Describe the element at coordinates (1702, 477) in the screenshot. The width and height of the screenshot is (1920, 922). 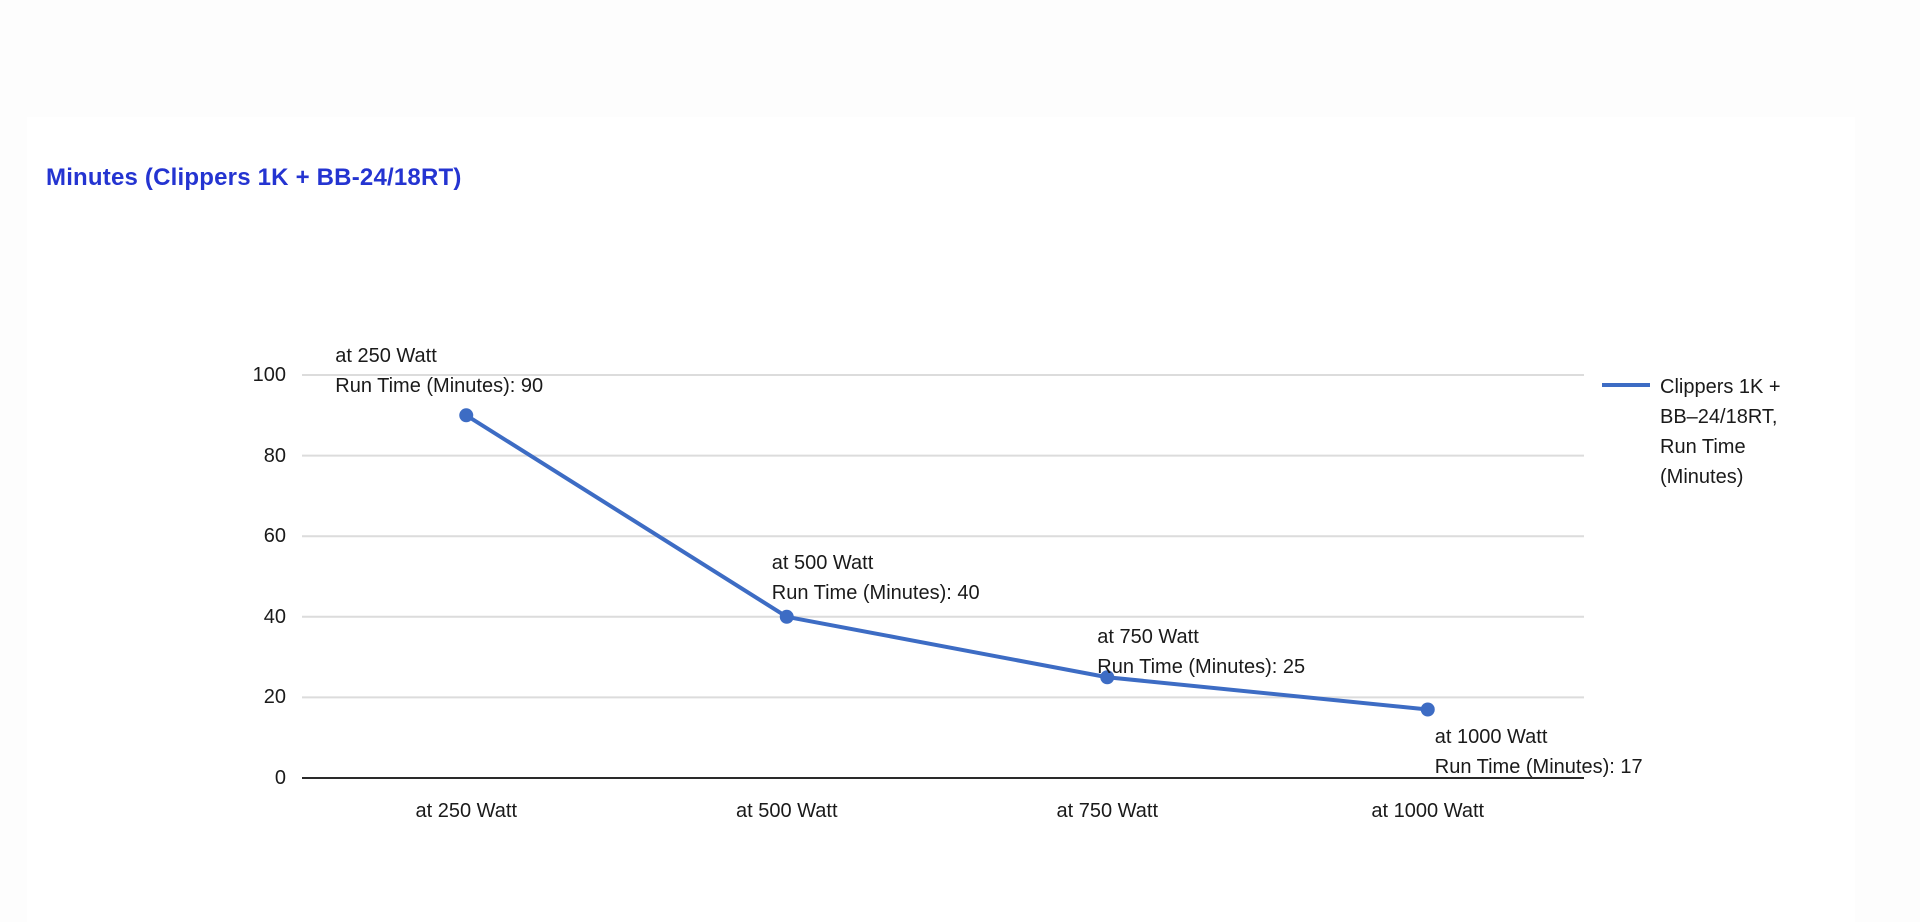
I see `legend-label-line: (Minutes)` at that location.